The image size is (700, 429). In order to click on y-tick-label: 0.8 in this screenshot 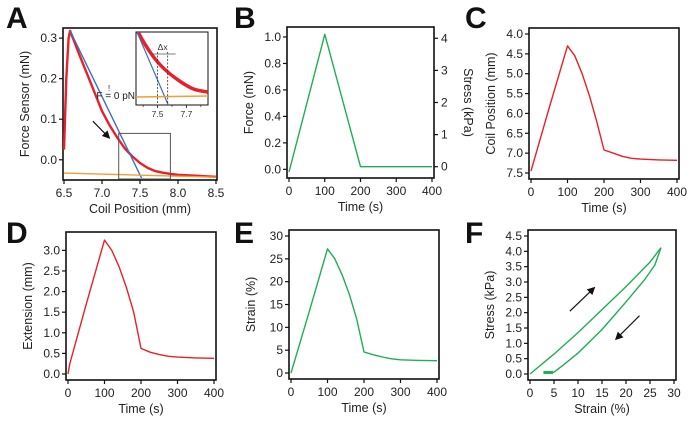, I will do `click(272, 63)`.